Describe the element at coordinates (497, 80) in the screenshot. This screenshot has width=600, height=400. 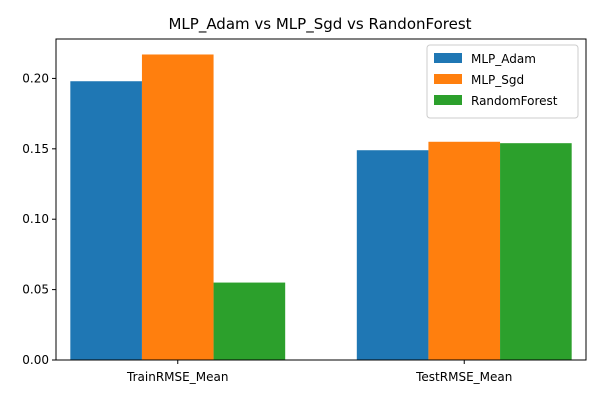
I see `legend-label-mlp-sgd: MLP_Sgd` at that location.